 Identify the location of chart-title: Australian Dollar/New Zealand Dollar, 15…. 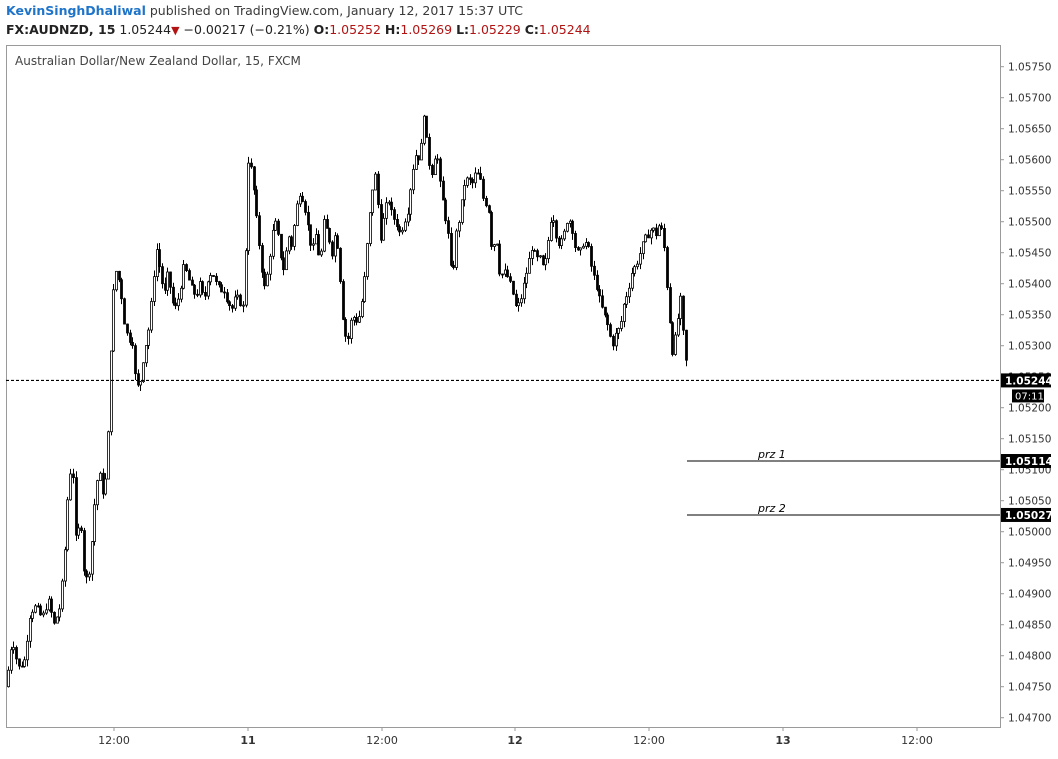
(158, 61).